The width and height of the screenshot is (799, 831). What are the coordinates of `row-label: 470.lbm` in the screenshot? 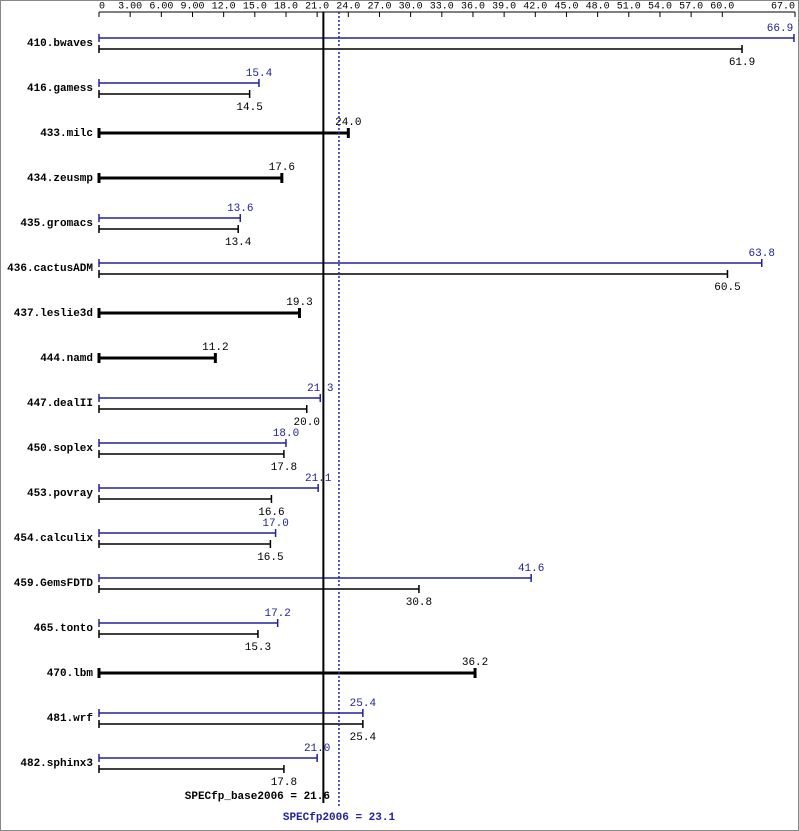 It's located at (70, 674).